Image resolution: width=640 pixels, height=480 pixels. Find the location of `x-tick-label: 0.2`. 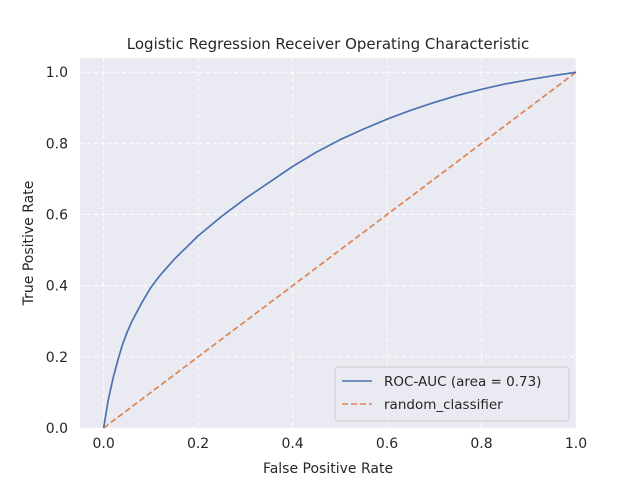

x-tick-label: 0.2 is located at coordinates (198, 444).